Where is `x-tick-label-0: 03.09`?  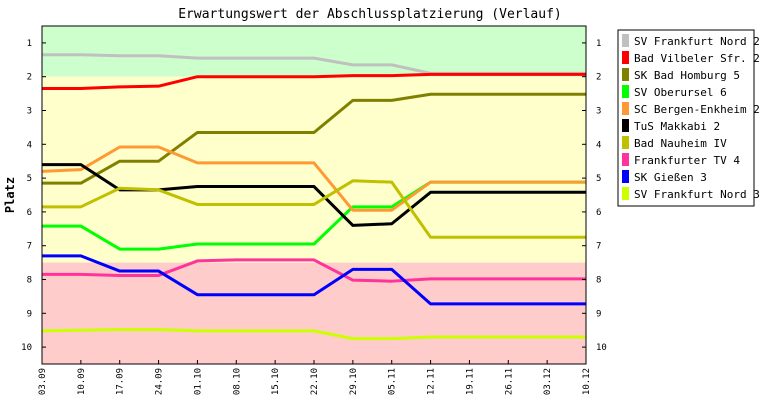
x-tick-label-0: 03.09 is located at coordinates (43, 381).